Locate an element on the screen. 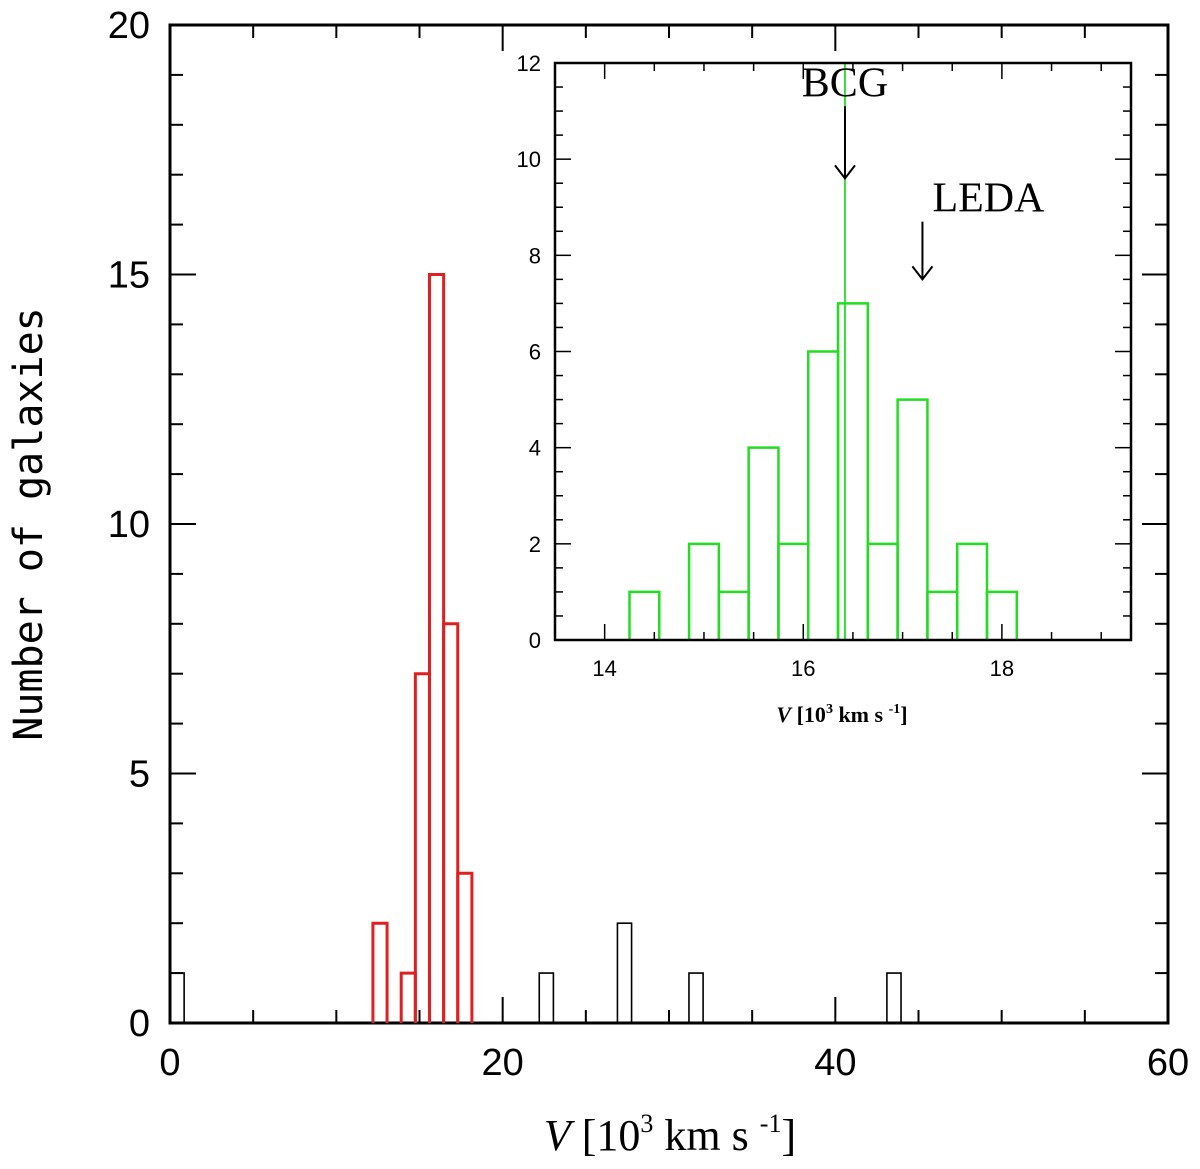 This screenshot has height=1169, width=1200. main-y-tick-label: 5 is located at coordinates (139, 775).